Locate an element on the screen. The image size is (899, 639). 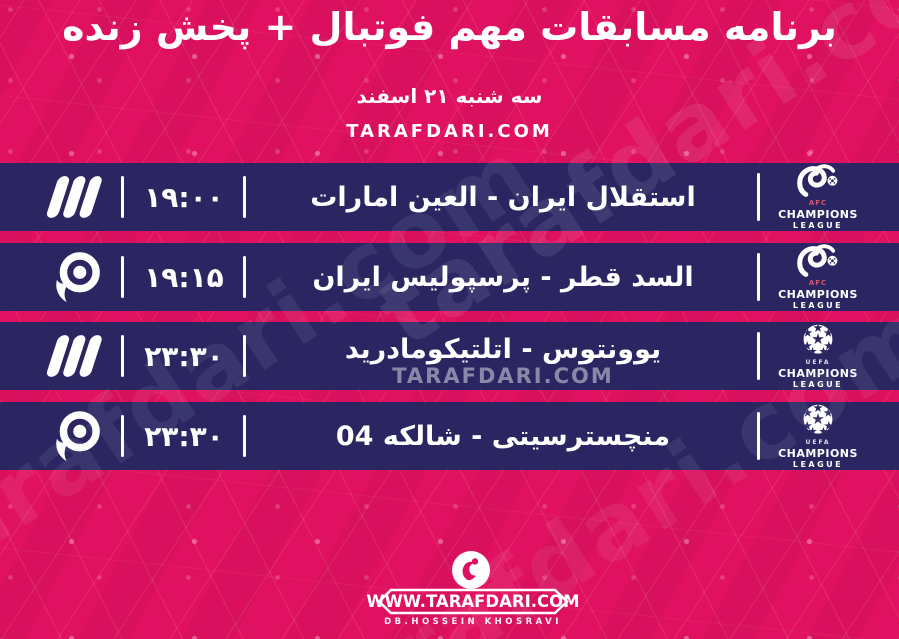
center-watermark: TARAFDARI.COM is located at coordinates (503, 376).